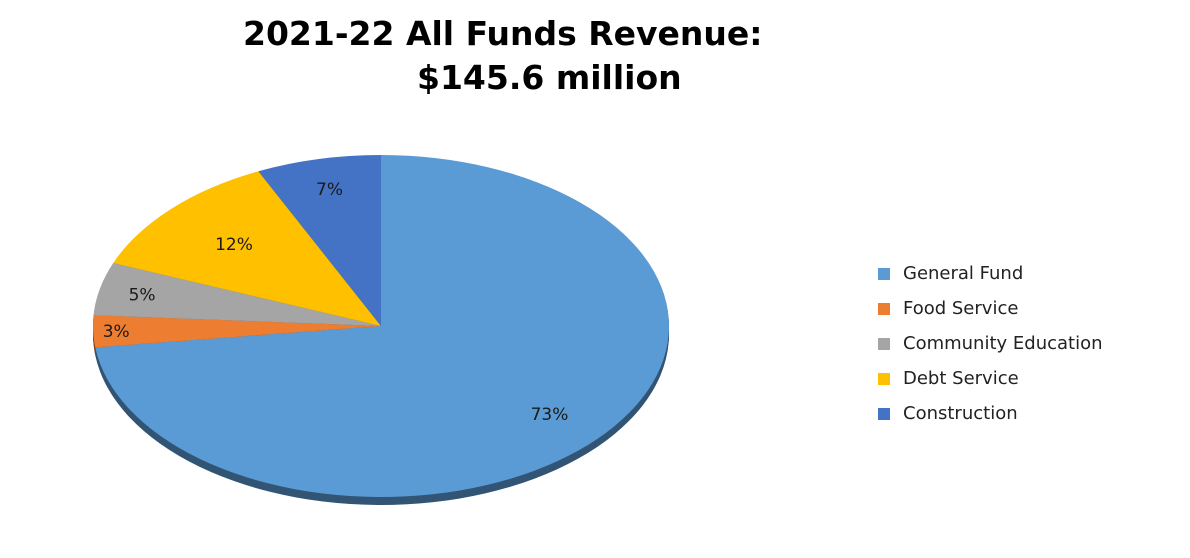  Describe the element at coordinates (503, 33) in the screenshot. I see `chart-title: 2021-22 All Funds Revenue:` at that location.